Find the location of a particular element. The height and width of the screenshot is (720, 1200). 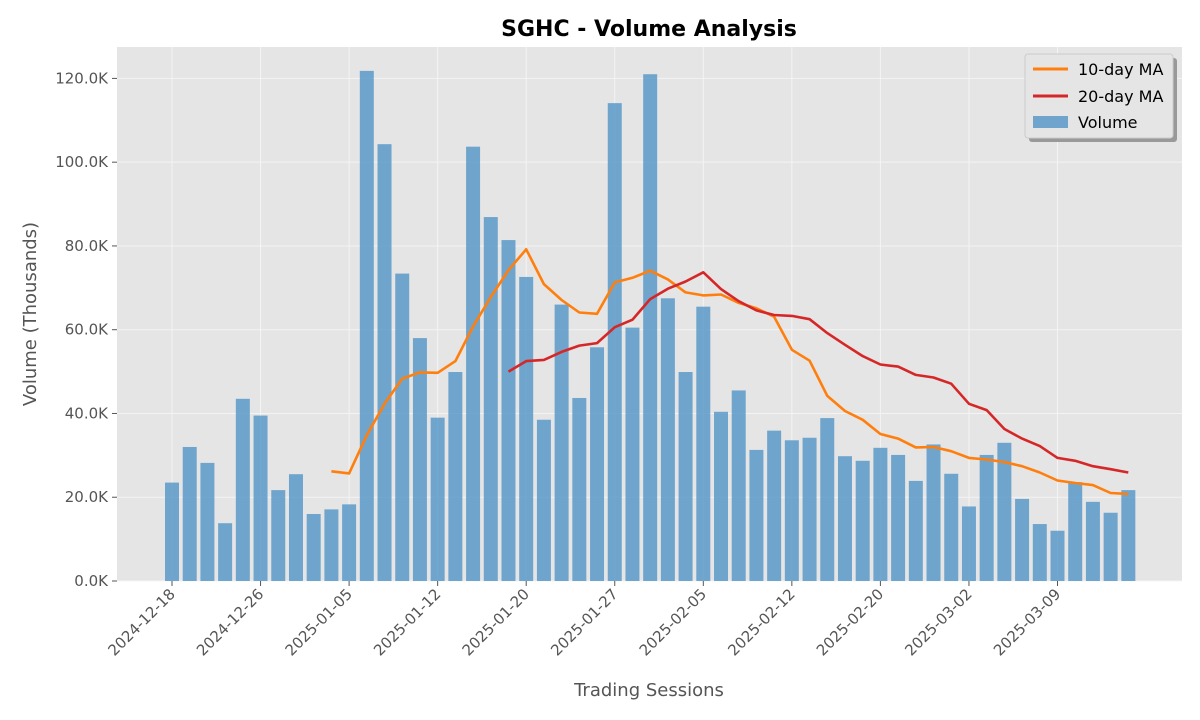

legend: 10-day MA 20-day MA Volume is located at coordinates (1100, 97).